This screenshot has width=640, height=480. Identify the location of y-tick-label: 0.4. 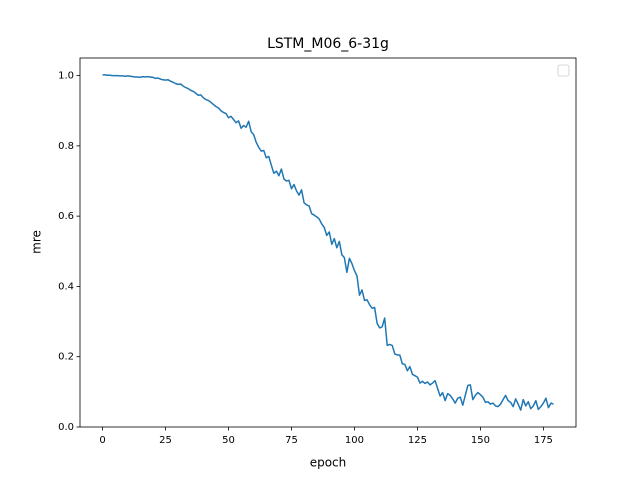
(66, 286).